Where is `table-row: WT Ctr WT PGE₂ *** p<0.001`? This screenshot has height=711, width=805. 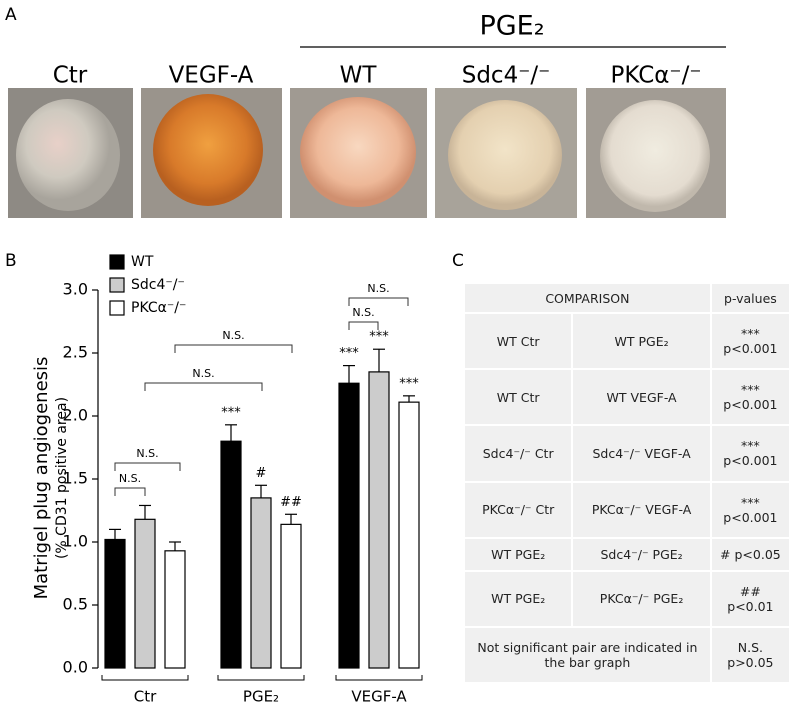 table-row: WT Ctr WT PGE₂ *** p<0.001 is located at coordinates (627, 341).